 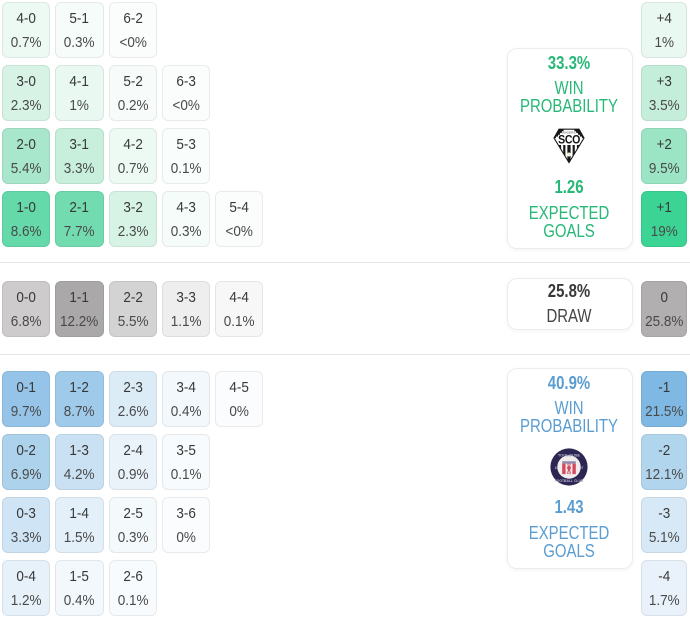 I want to click on svg-text: FOOTBALL CLUB, so click(x=569, y=481).